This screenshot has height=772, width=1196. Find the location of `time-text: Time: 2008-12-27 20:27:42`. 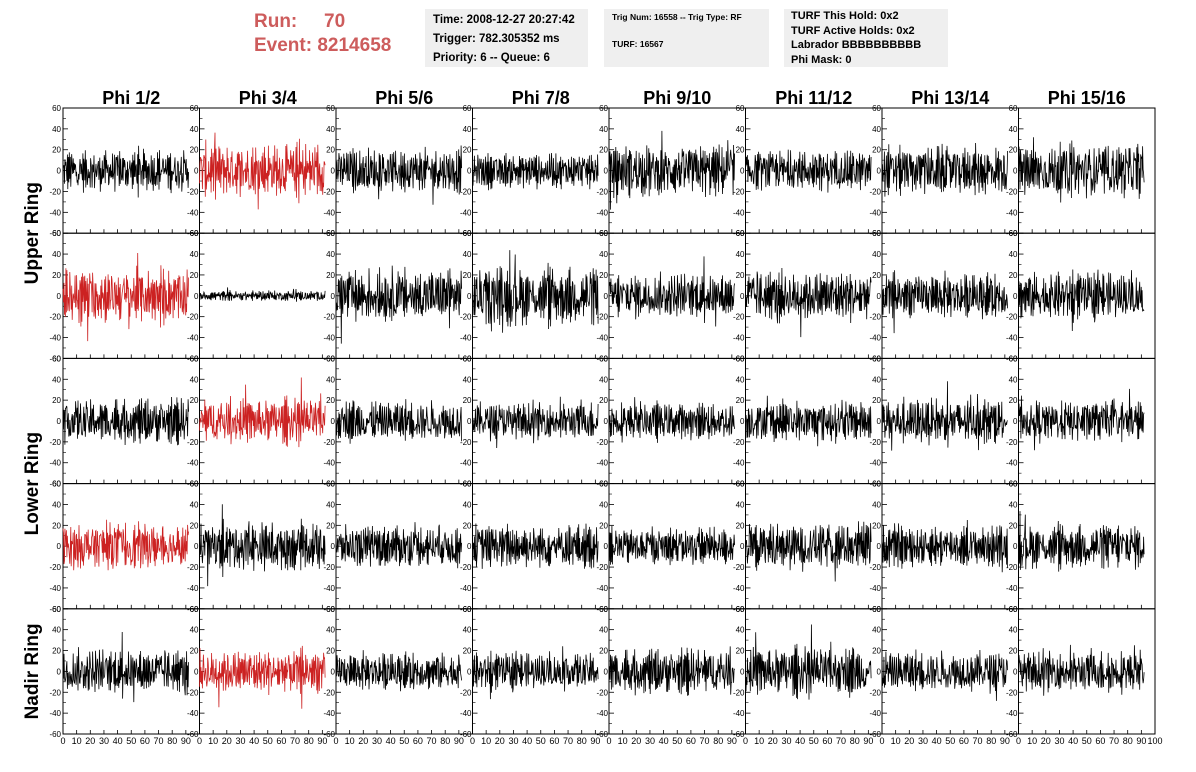

time-text: Time: 2008-12-27 20:27:42 is located at coordinates (504, 20).